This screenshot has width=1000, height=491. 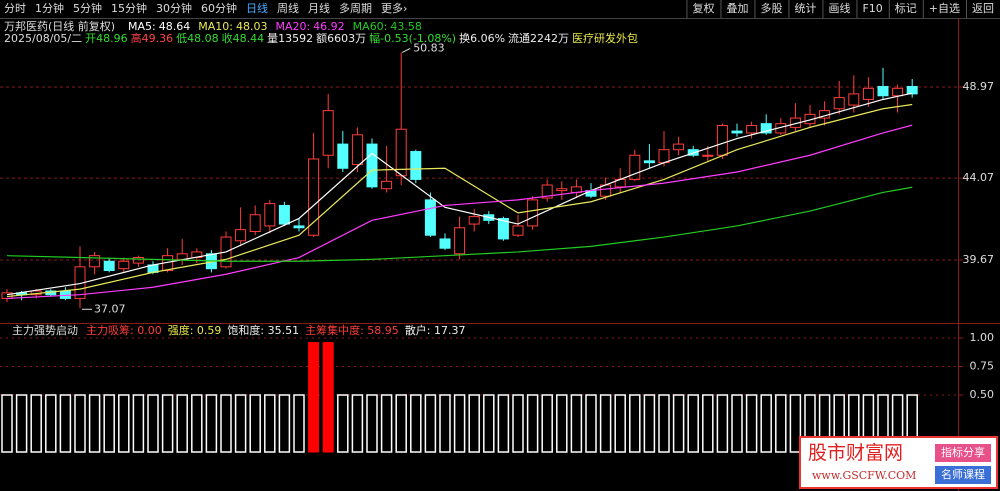 I want to click on toolbar-button: 复权, so click(x=703, y=8).